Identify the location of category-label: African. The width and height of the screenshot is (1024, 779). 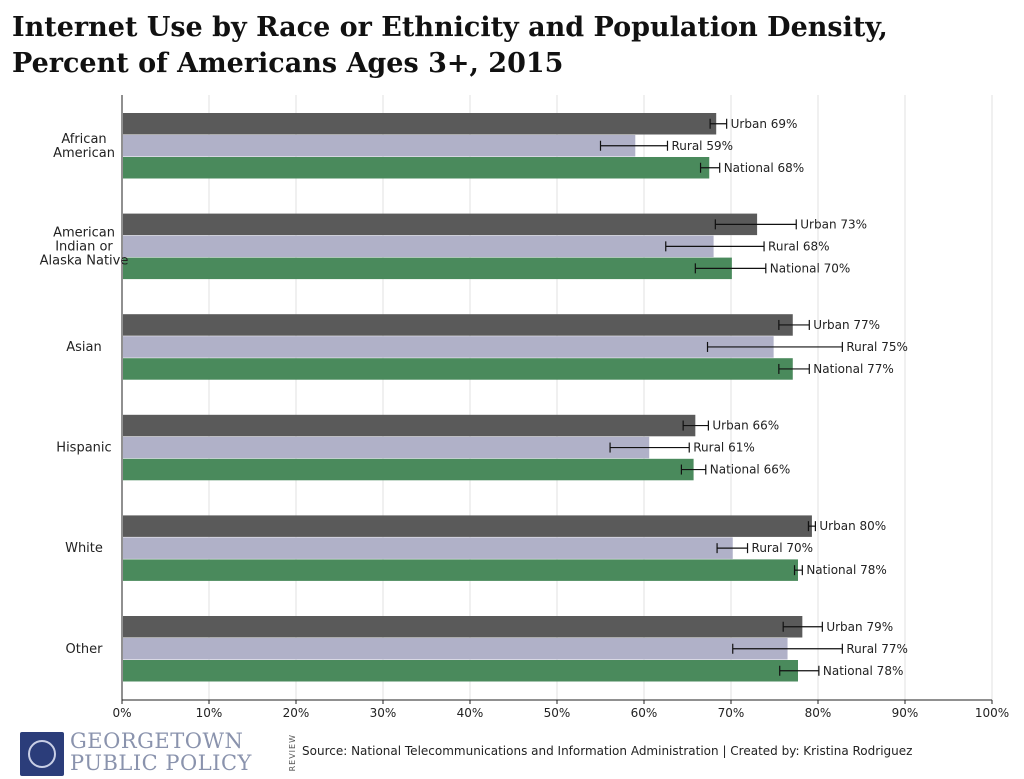
(83, 139).